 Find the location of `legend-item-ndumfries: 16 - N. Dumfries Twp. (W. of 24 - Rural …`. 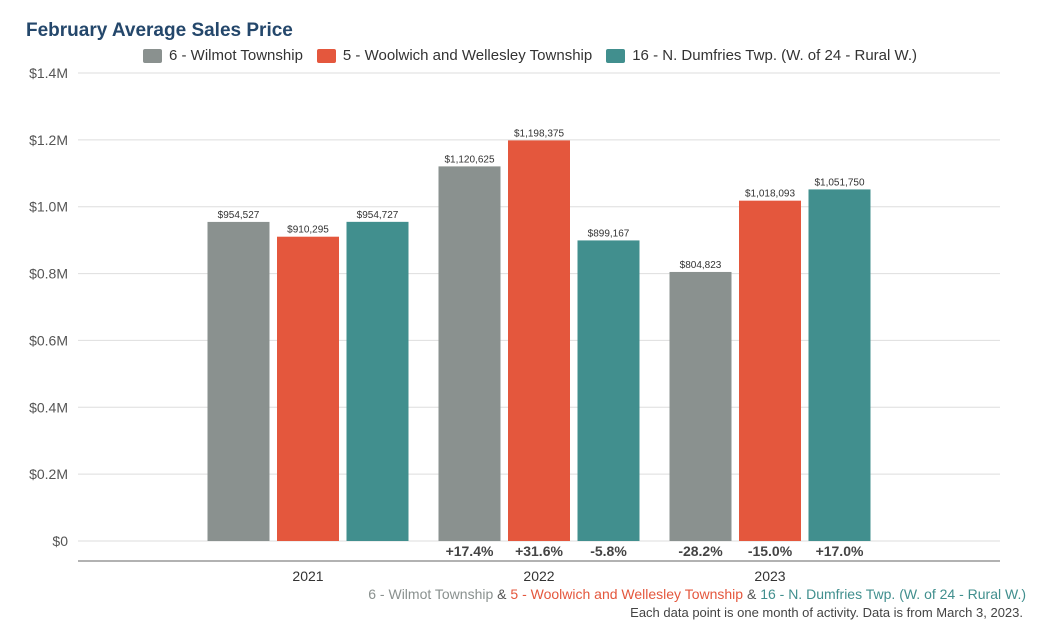

legend-item-ndumfries: 16 - N. Dumfries Twp. (W. of 24 - Rural … is located at coordinates (761, 55).